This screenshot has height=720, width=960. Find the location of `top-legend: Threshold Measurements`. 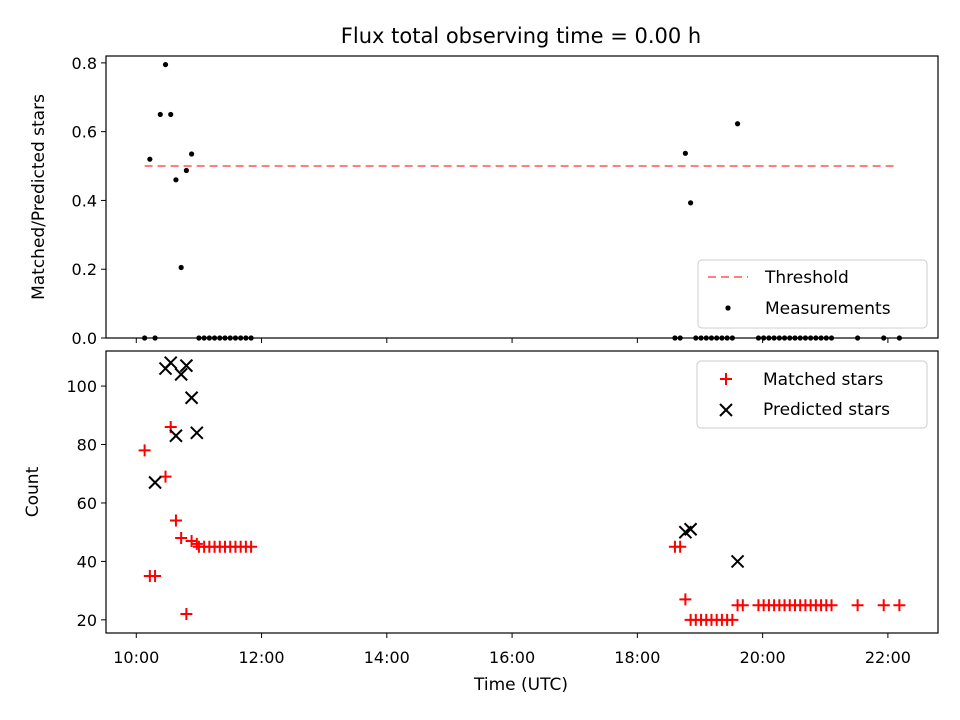

top-legend: Threshold Measurements is located at coordinates (812, 294).